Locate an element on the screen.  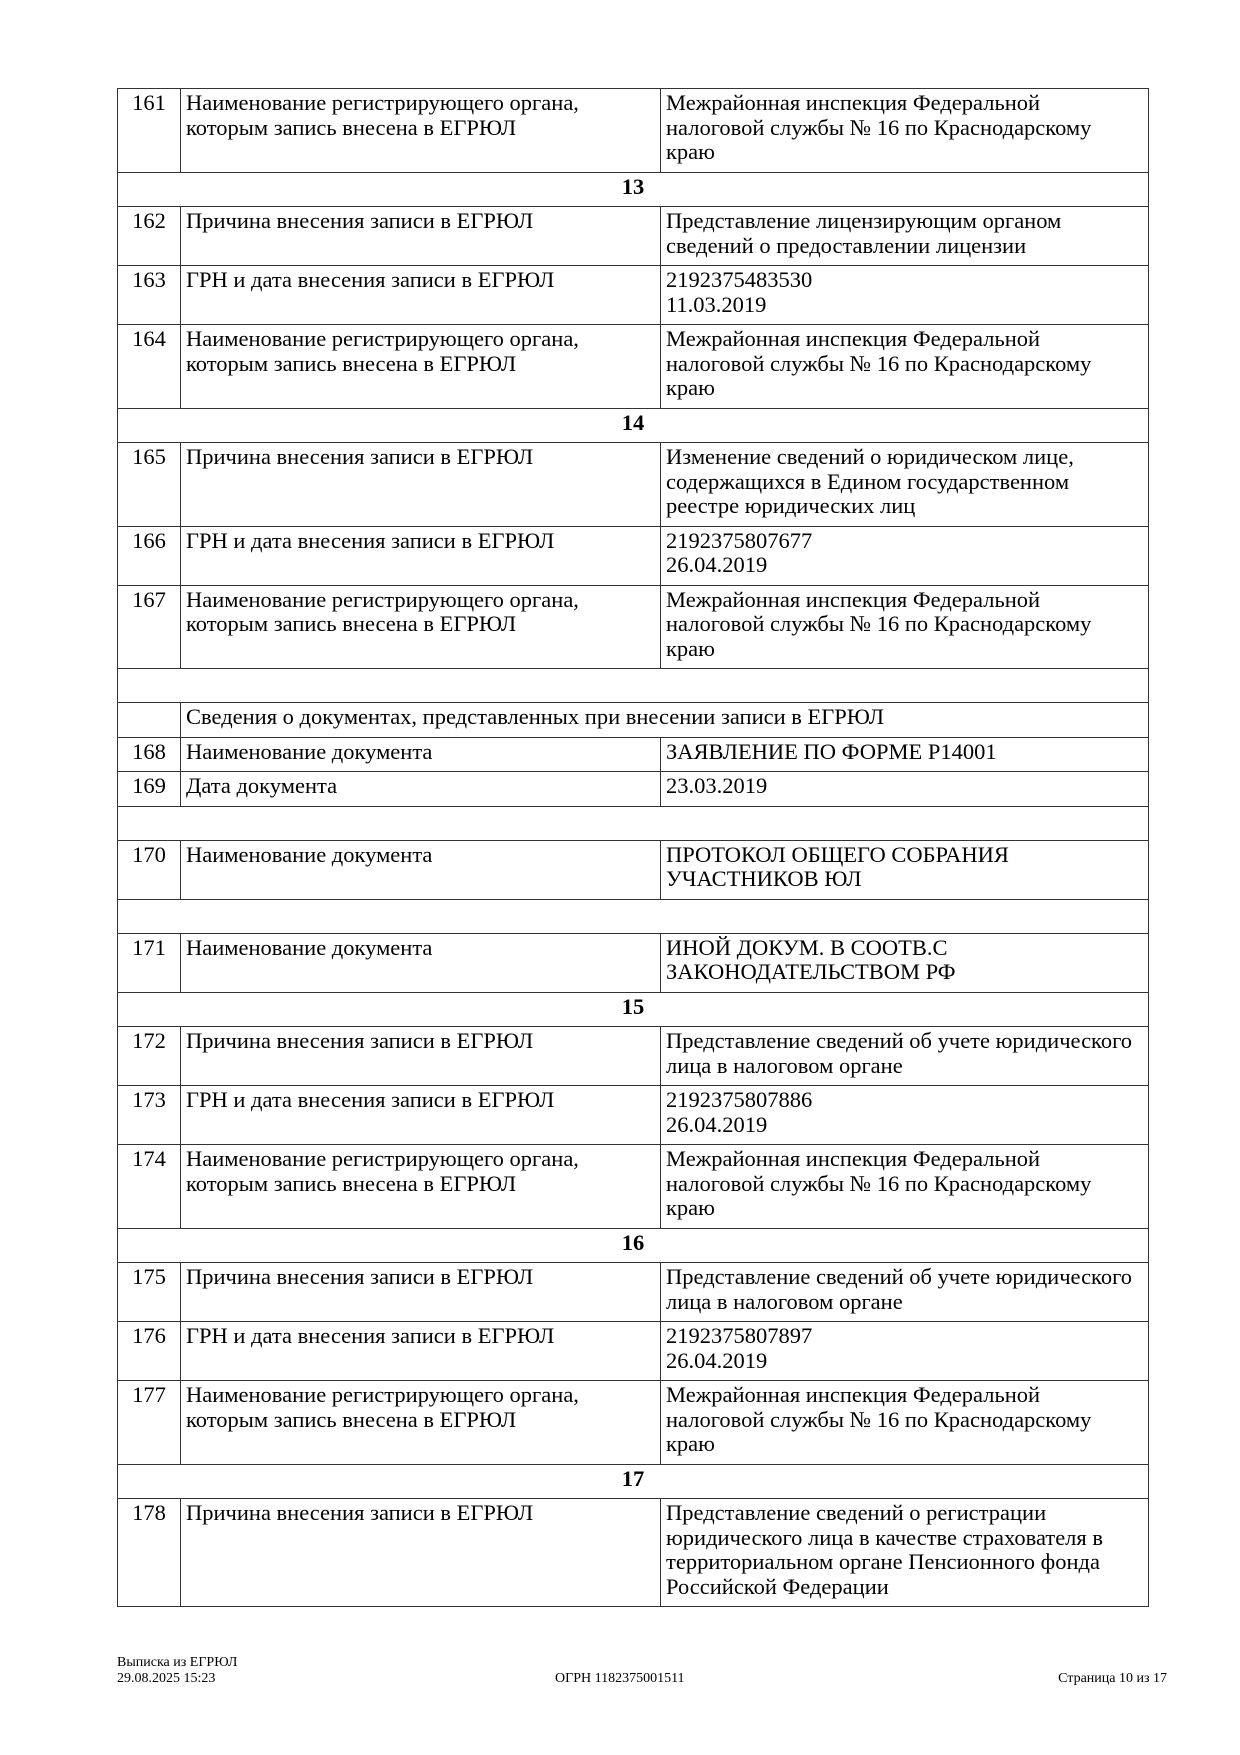
value-line: 2192375807897 is located at coordinates (739, 1335).